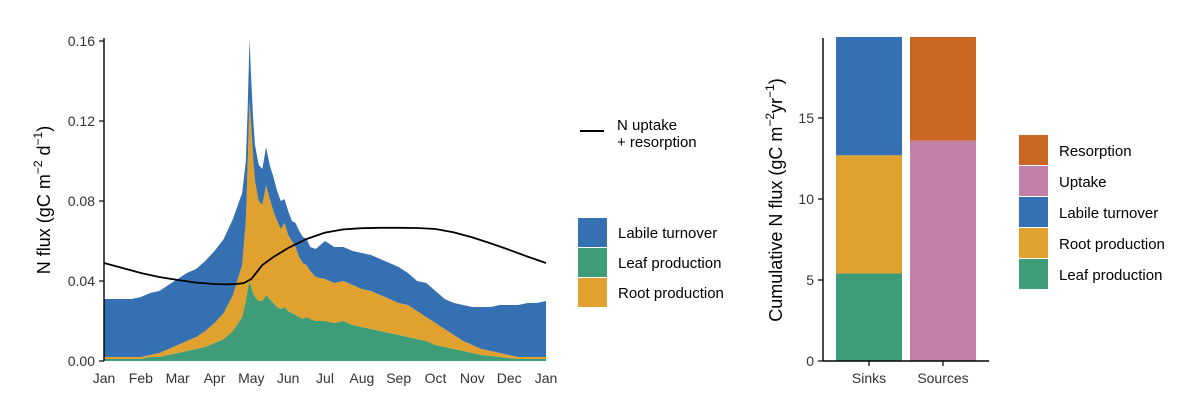  Describe the element at coordinates (810, 239) in the screenshot. I see `y-axis-ticks-right: 0 5 10 15` at that location.